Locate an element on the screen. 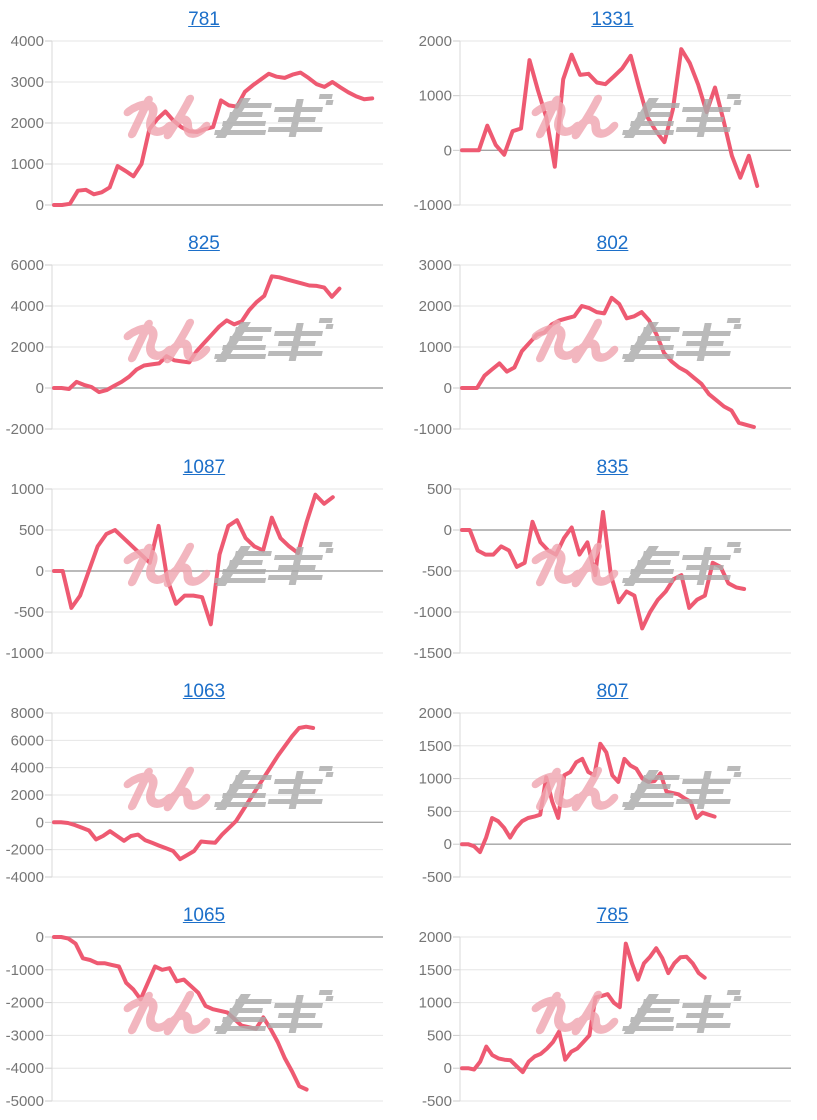 The image size is (817, 1120). profit-line-chart: 3000 2000 1000 0 -1000 is located at coordinates (602, 347).